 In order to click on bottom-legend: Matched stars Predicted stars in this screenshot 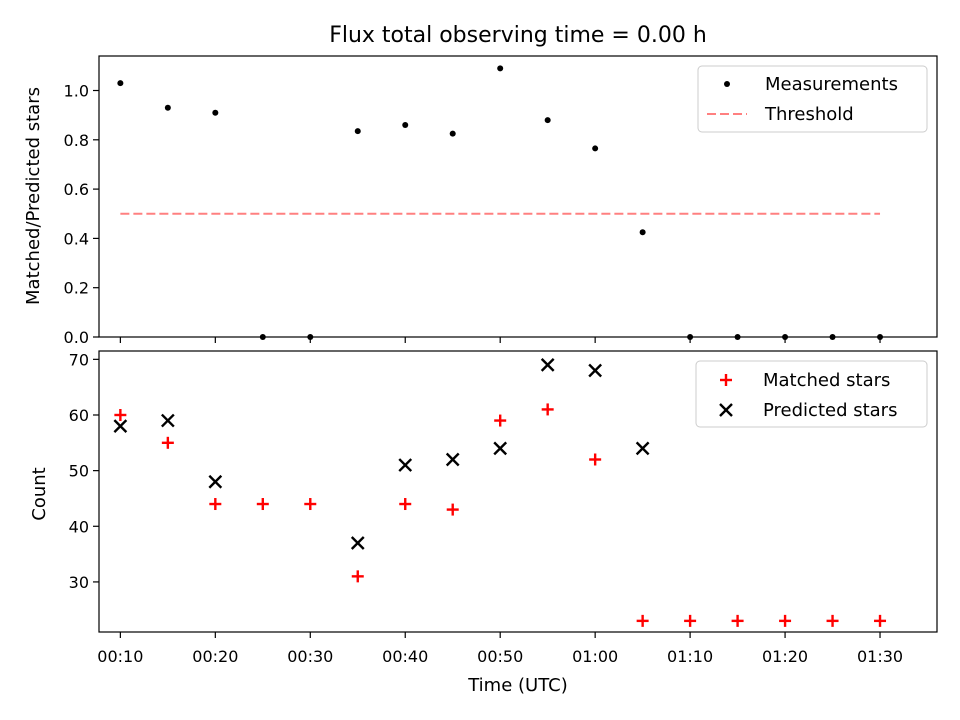, I will do `click(811, 394)`.